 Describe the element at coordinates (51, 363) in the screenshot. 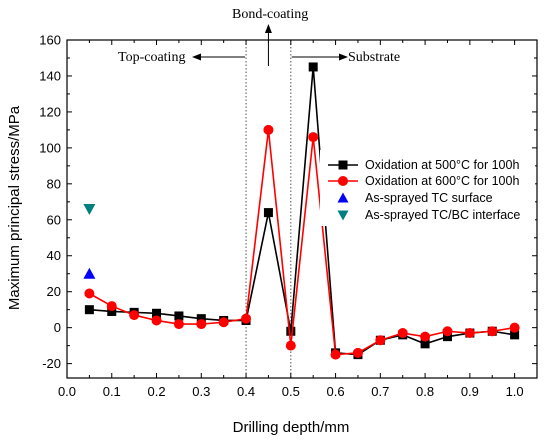

I see `y-tick-label: -20` at that location.